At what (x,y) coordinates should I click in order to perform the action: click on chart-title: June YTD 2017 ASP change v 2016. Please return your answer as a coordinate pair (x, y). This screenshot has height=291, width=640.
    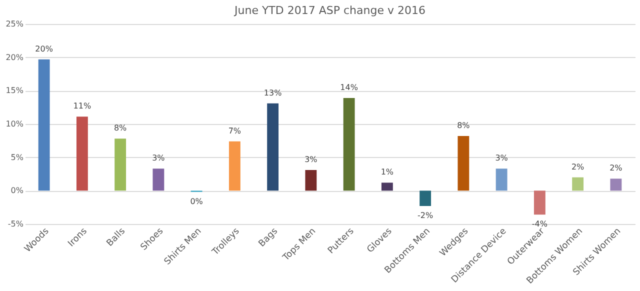
    Looking at the image, I should click on (330, 10).